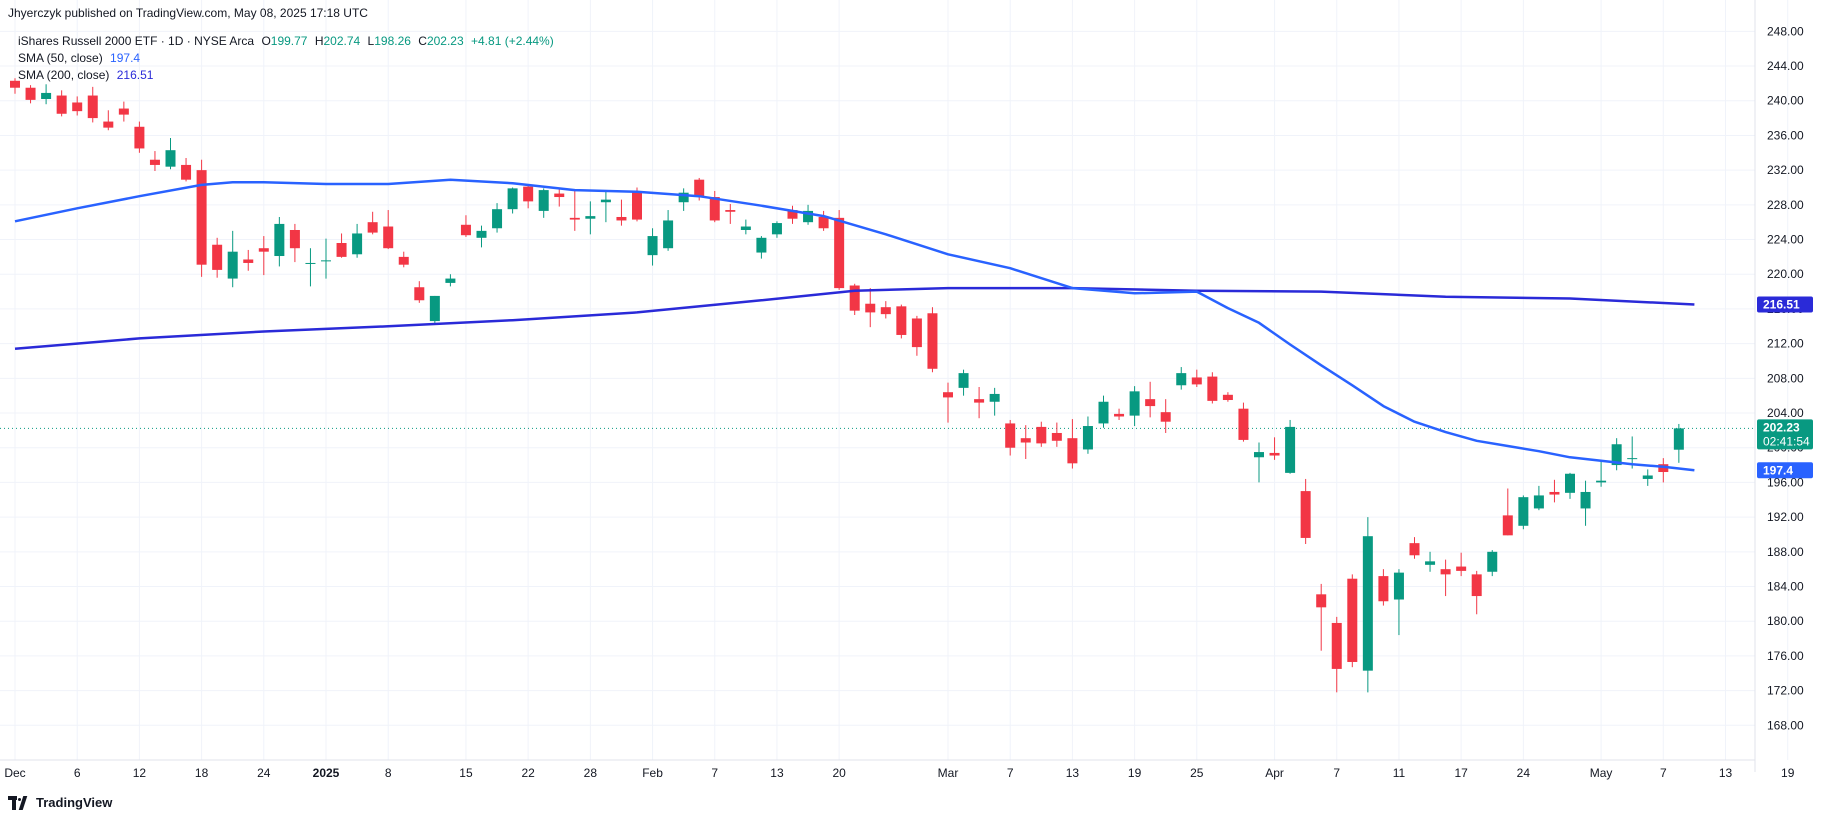 The height and width of the screenshot is (819, 1835). I want to click on sma50-legend: SMA (50, close) 197.4, so click(81, 58).